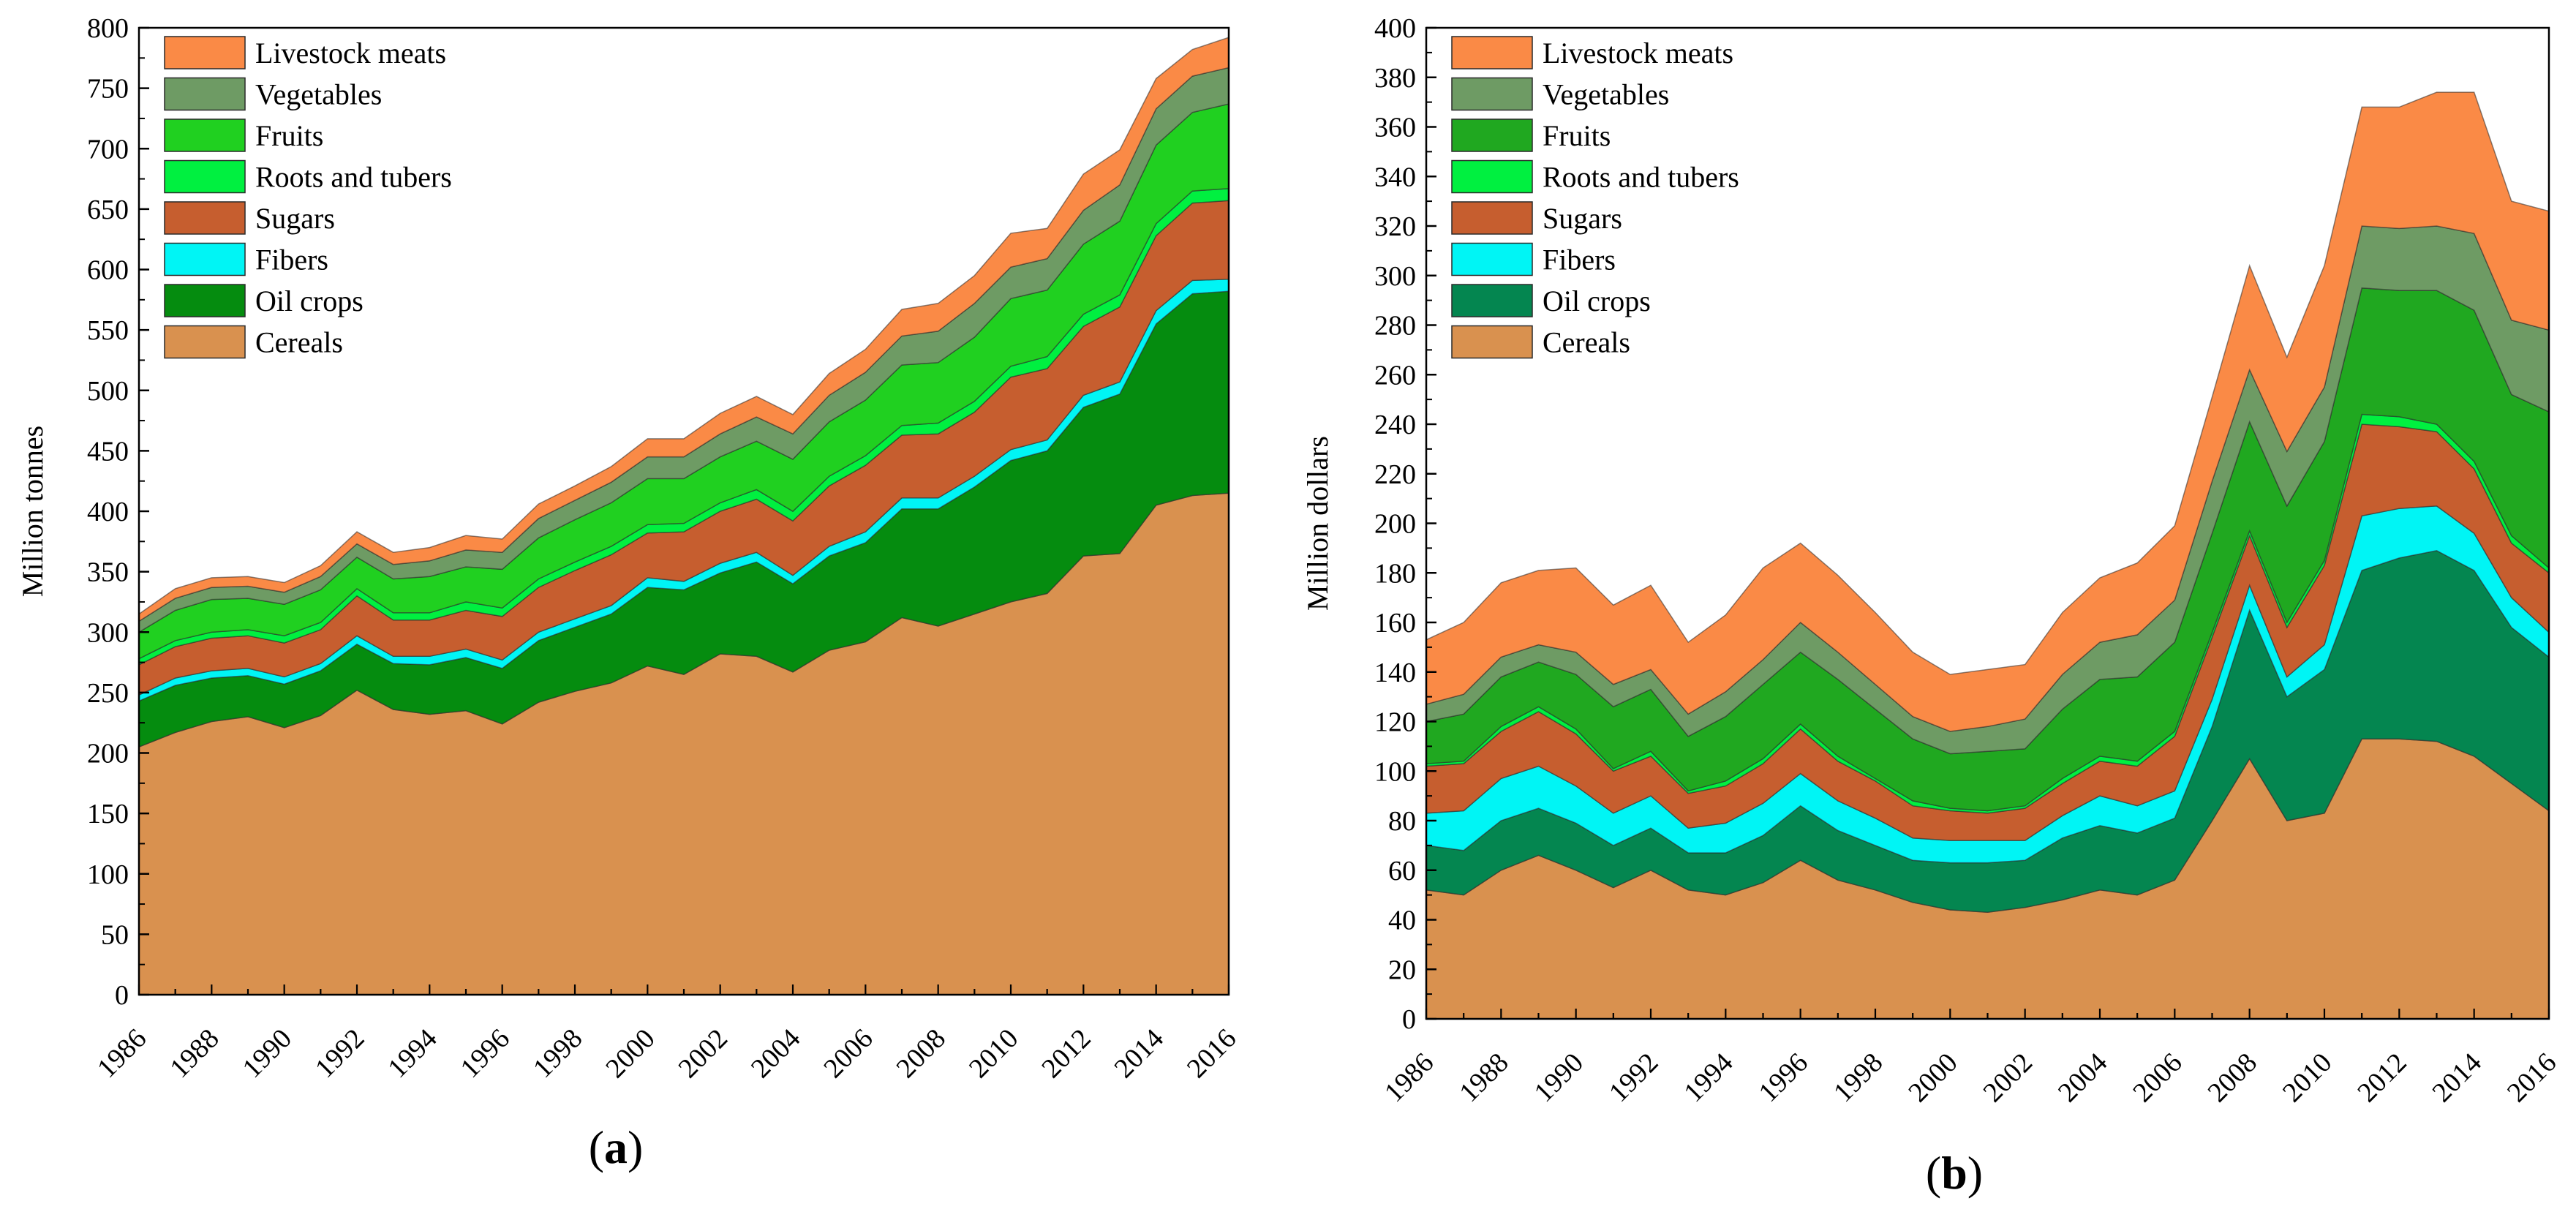 The width and height of the screenshot is (2576, 1220). I want to click on panel-label: (a), so click(616, 1147).